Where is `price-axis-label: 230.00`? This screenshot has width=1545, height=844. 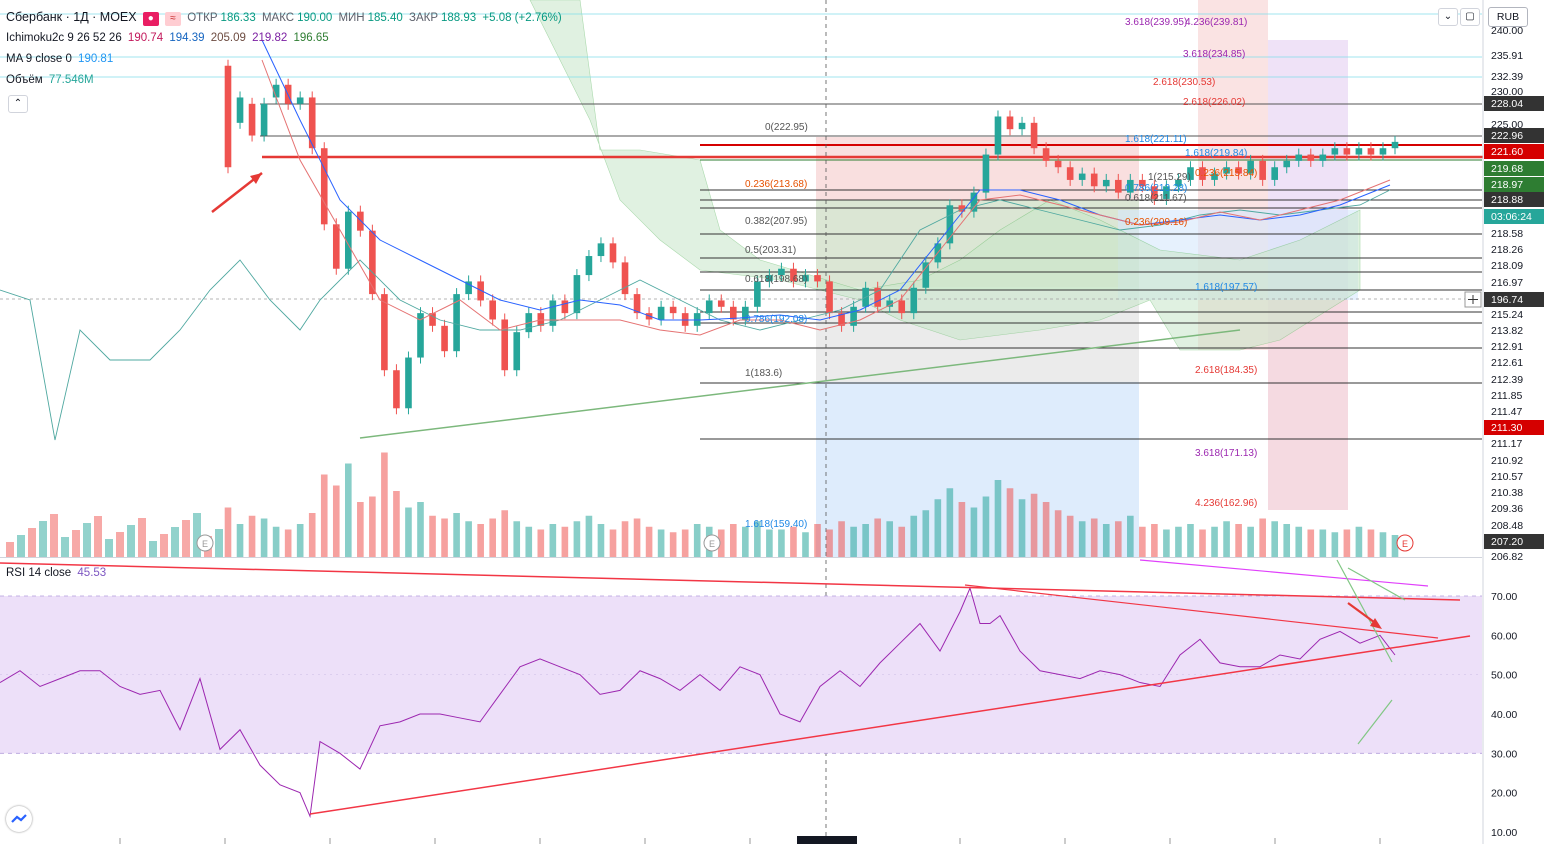
price-axis-label: 230.00 is located at coordinates (1507, 92).